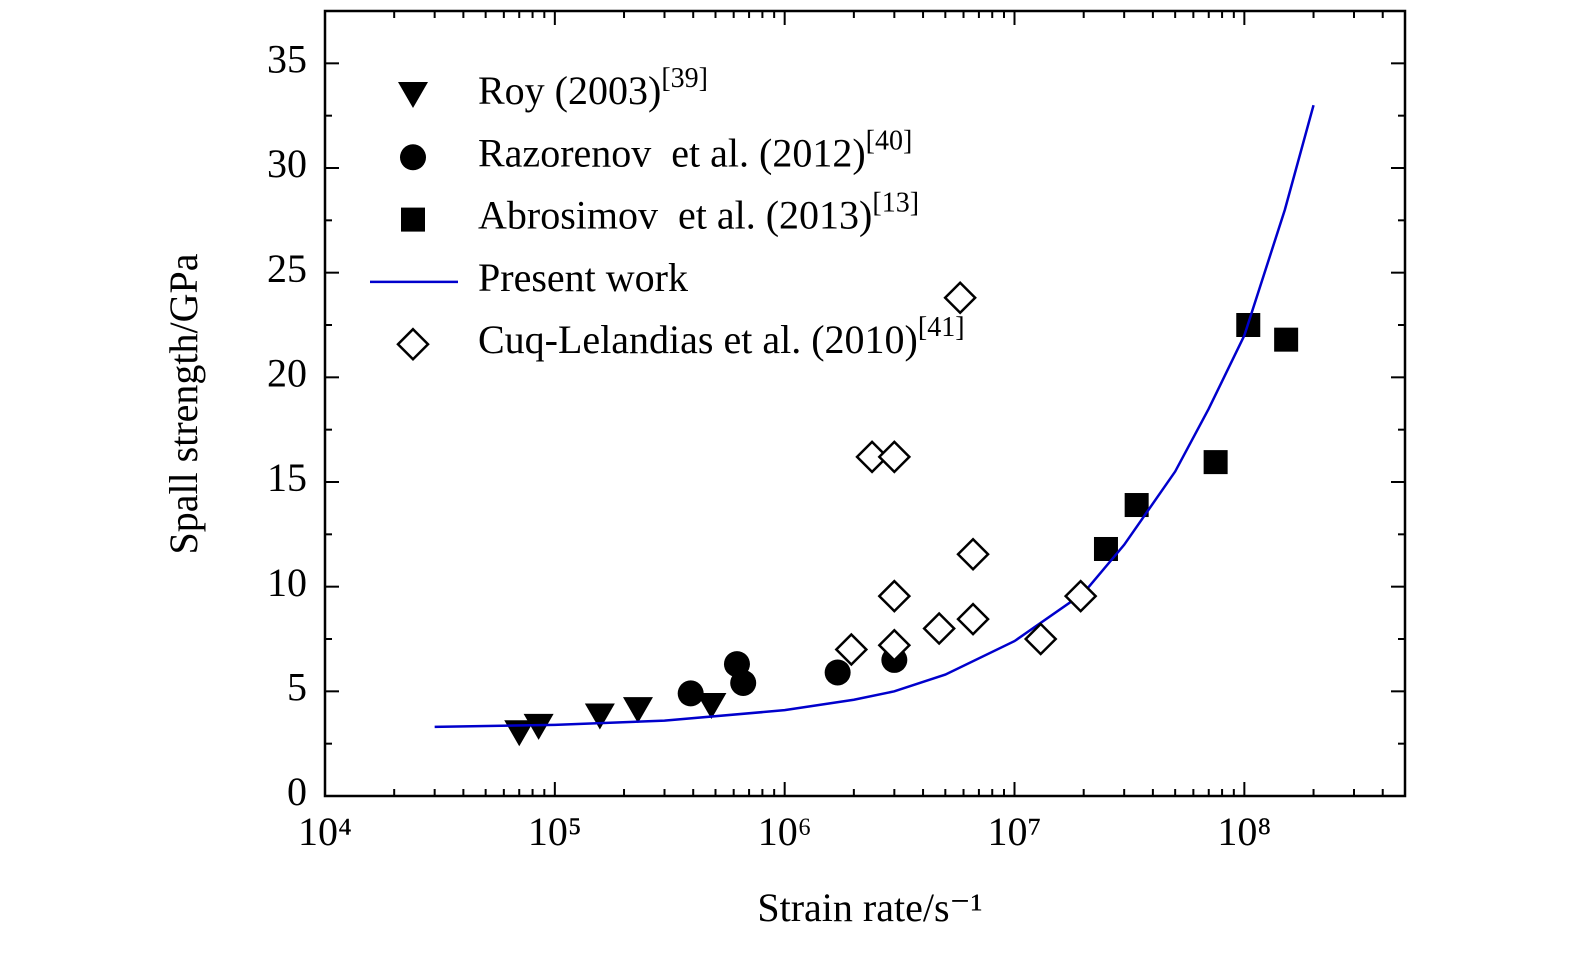 The width and height of the screenshot is (1575, 955). What do you see at coordinates (287, 477) in the screenshot?
I see `y-tick-label: 15` at bounding box center [287, 477].